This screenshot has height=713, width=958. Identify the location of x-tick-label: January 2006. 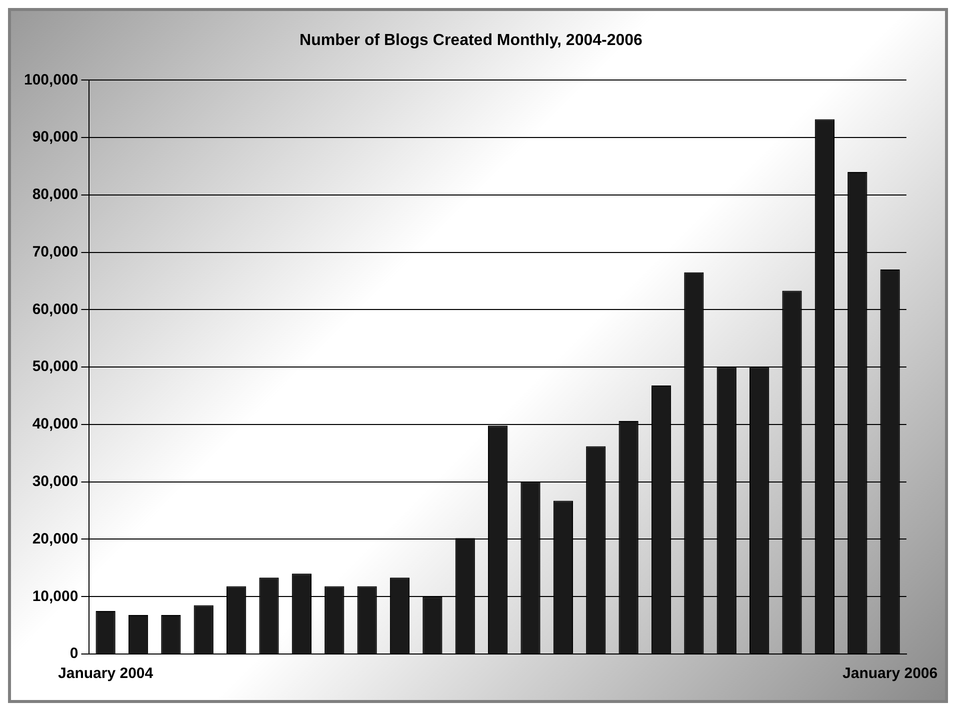
(890, 673).